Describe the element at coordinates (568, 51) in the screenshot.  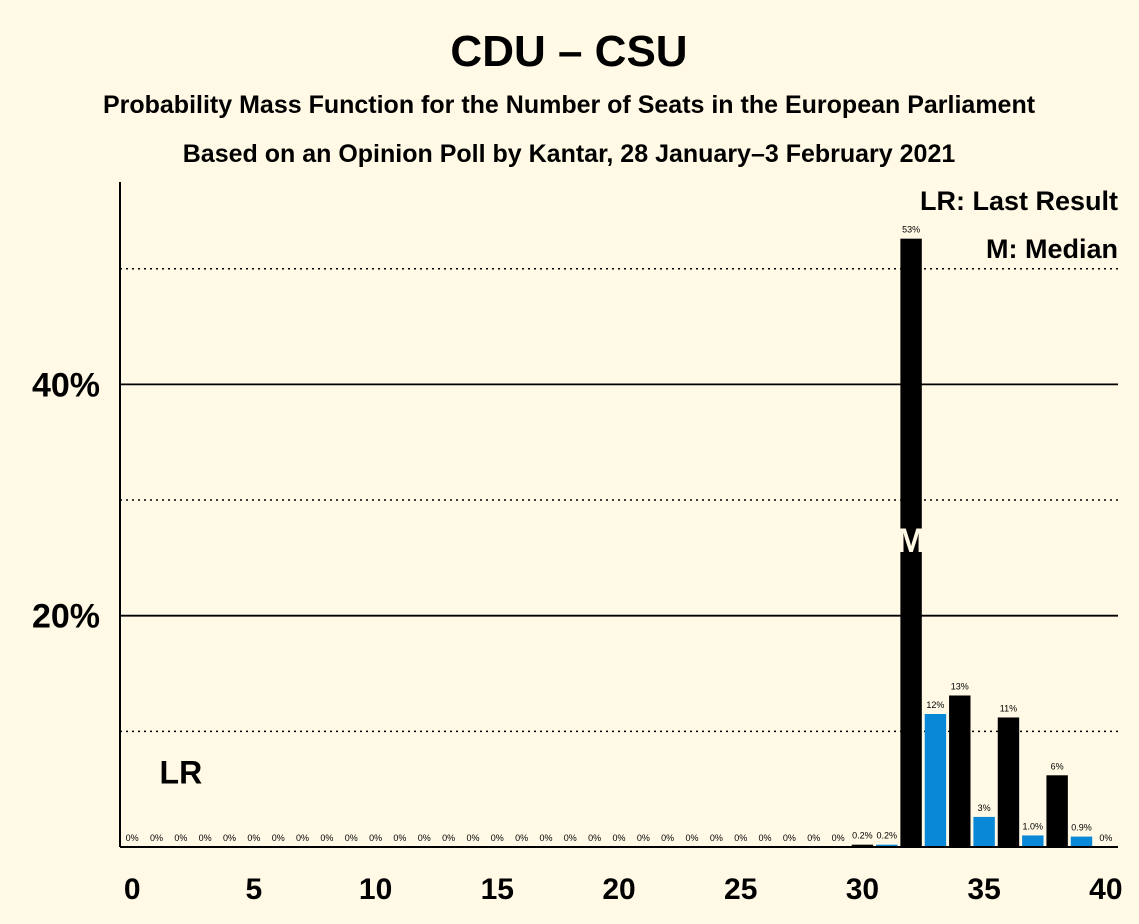
I see `chart-title: CDU – CSU` at that location.